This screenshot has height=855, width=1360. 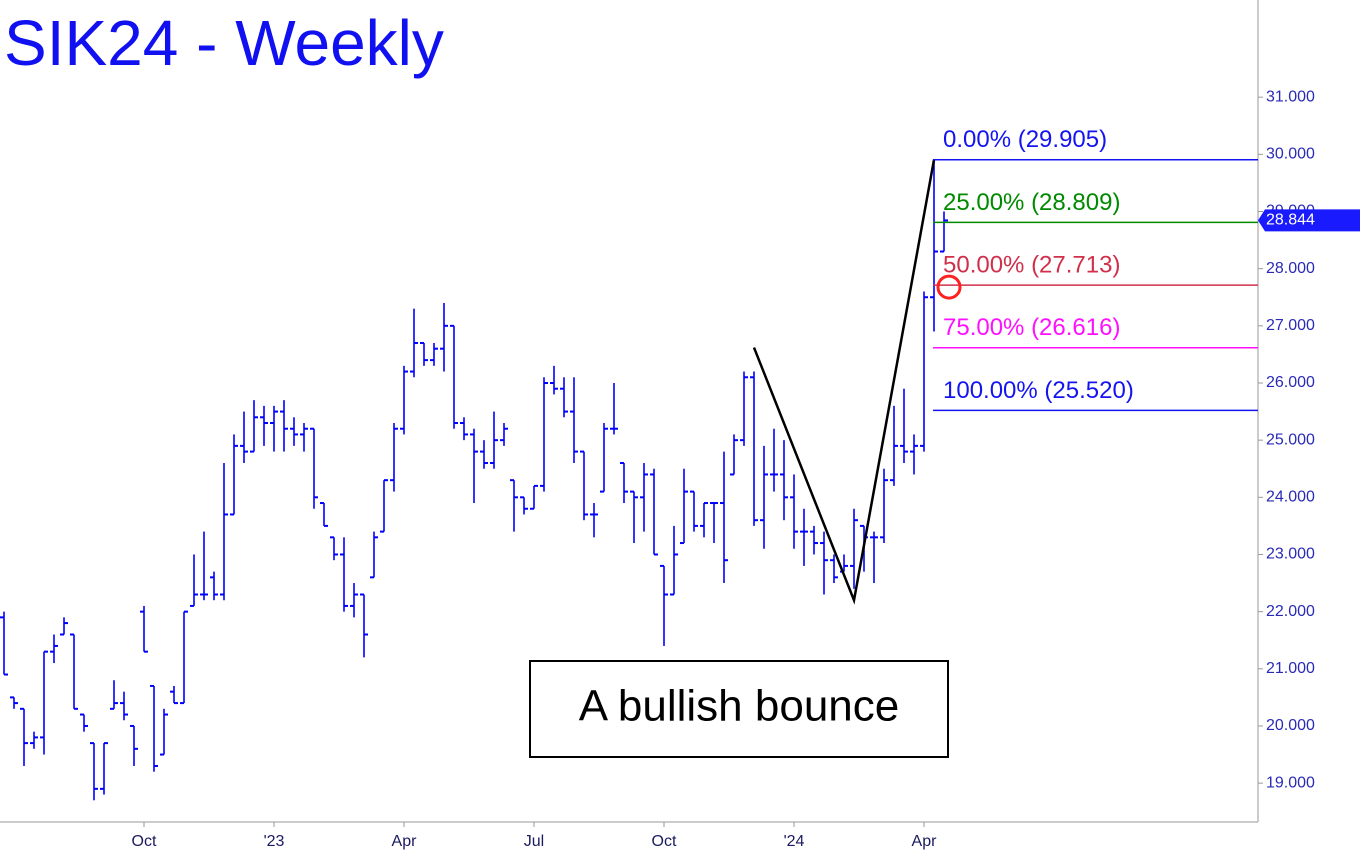 I want to click on fib-label: 0.00% (29.905), so click(x=1025, y=139).